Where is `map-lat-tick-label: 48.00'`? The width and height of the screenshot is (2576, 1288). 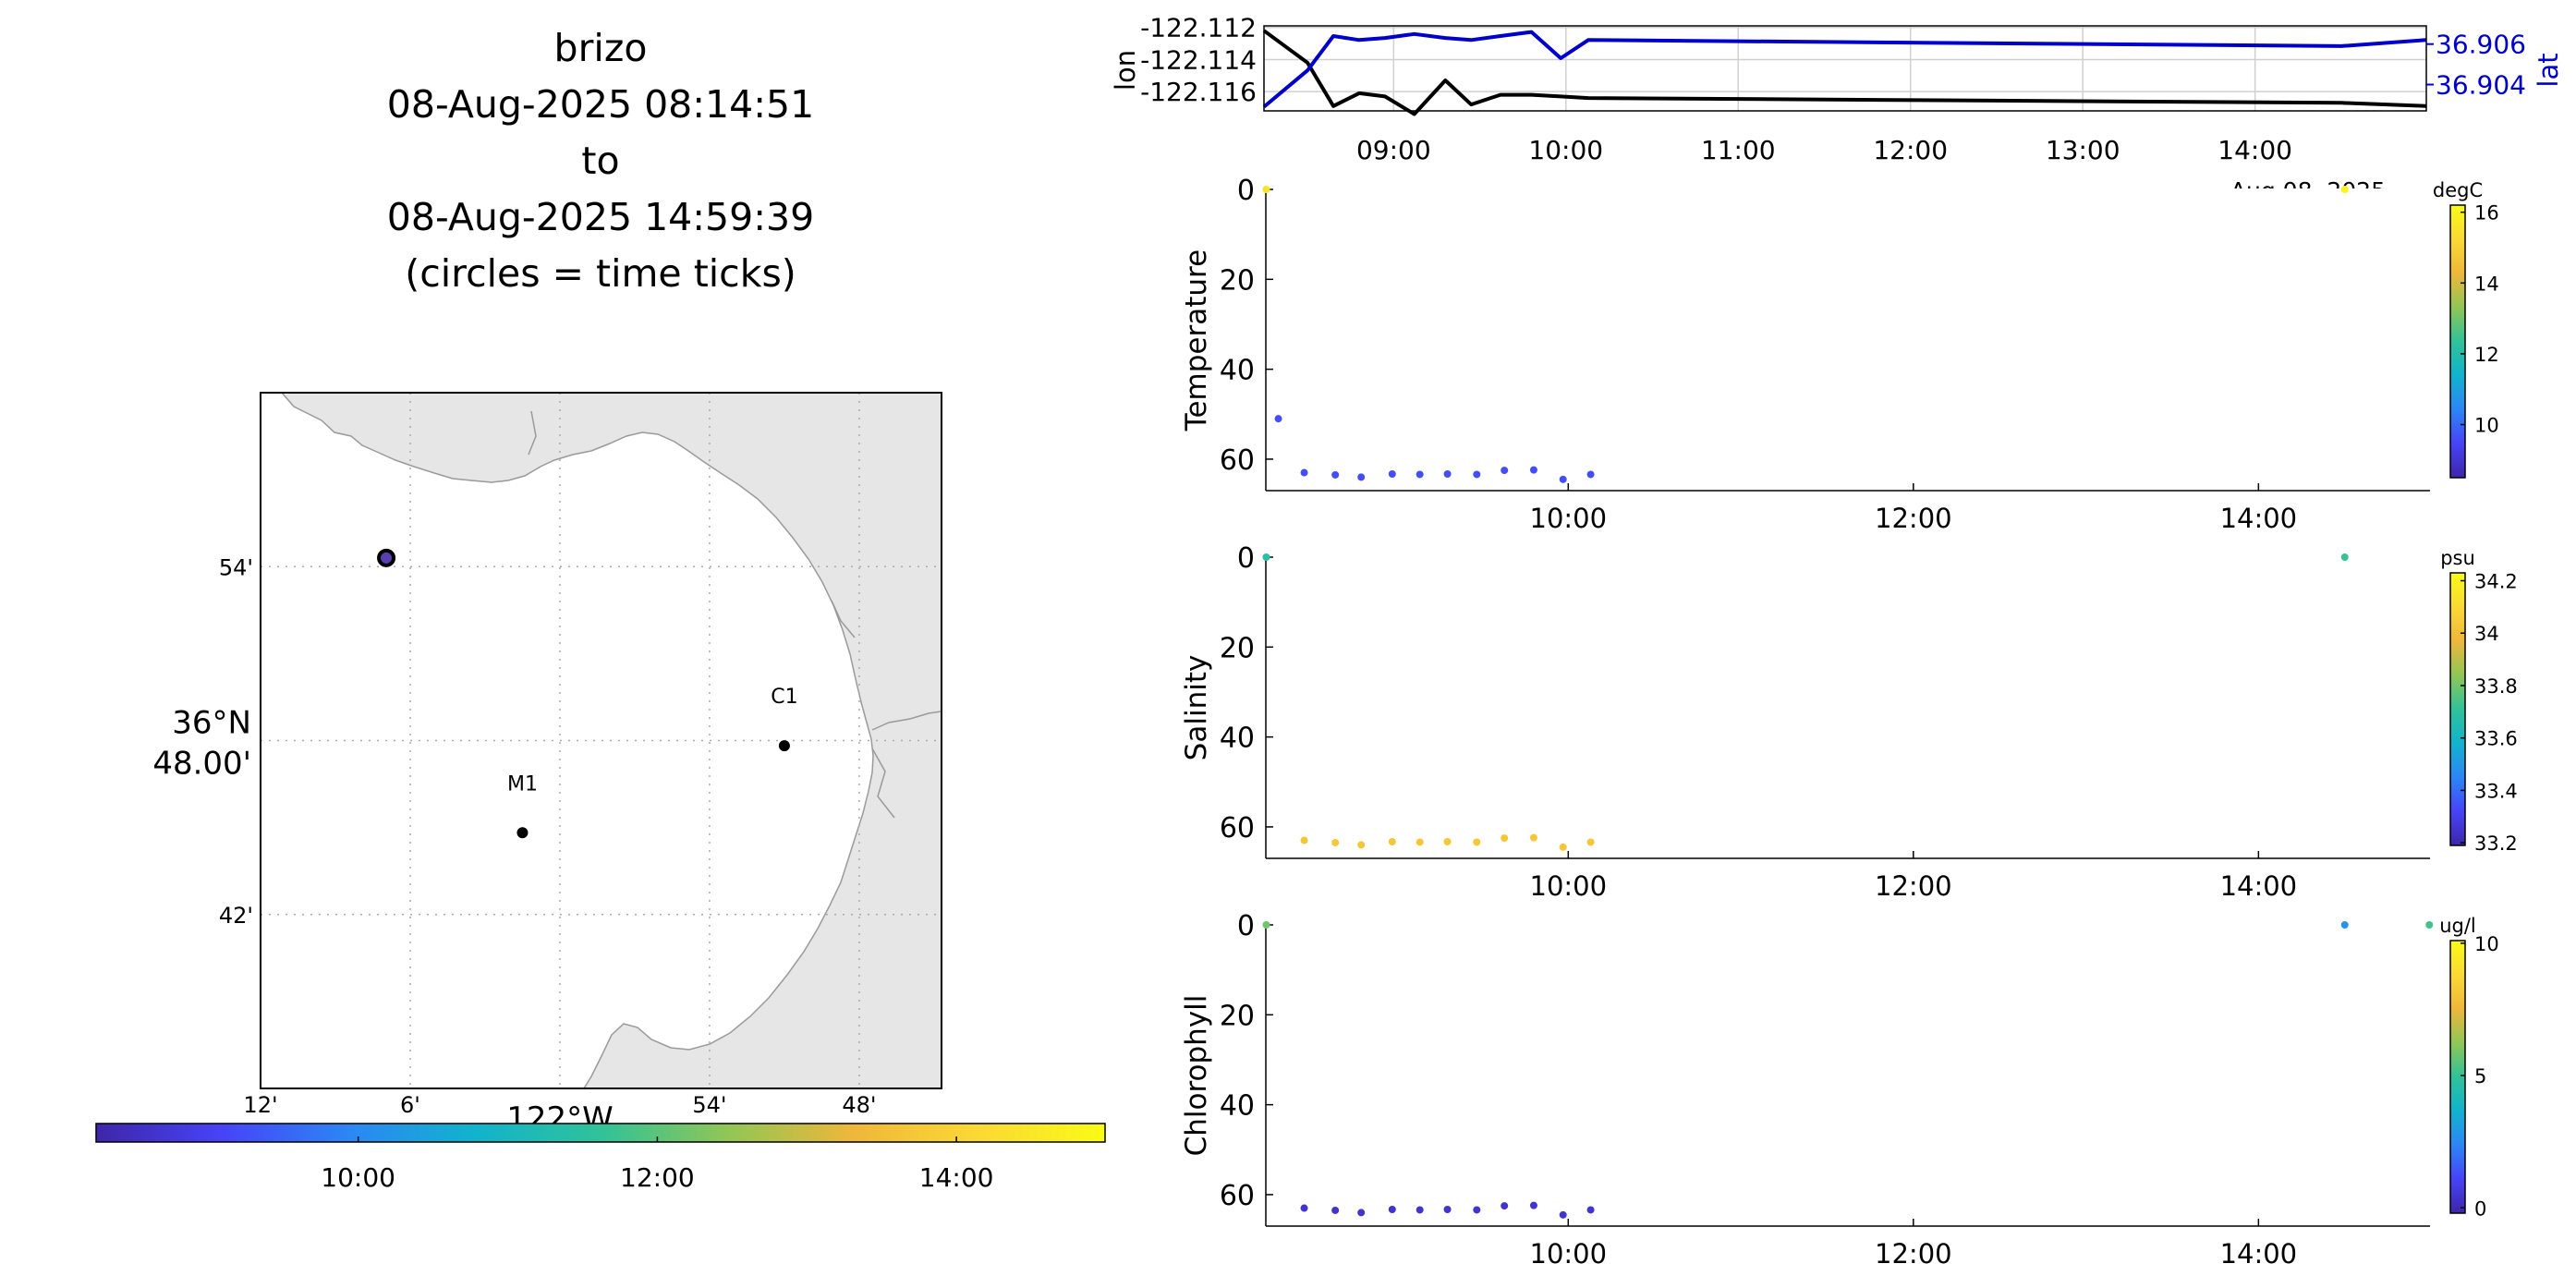 map-lat-tick-label: 48.00' is located at coordinates (201, 764).